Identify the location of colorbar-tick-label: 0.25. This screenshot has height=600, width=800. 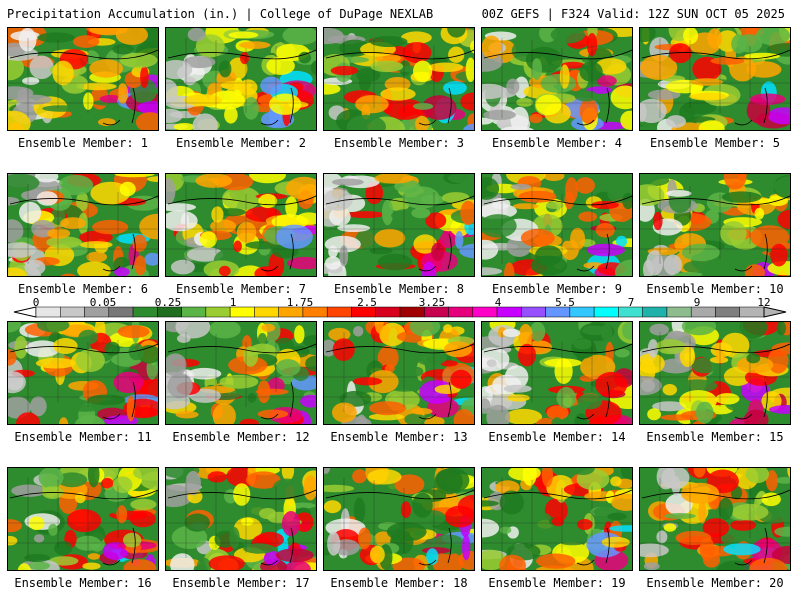
(168, 302).